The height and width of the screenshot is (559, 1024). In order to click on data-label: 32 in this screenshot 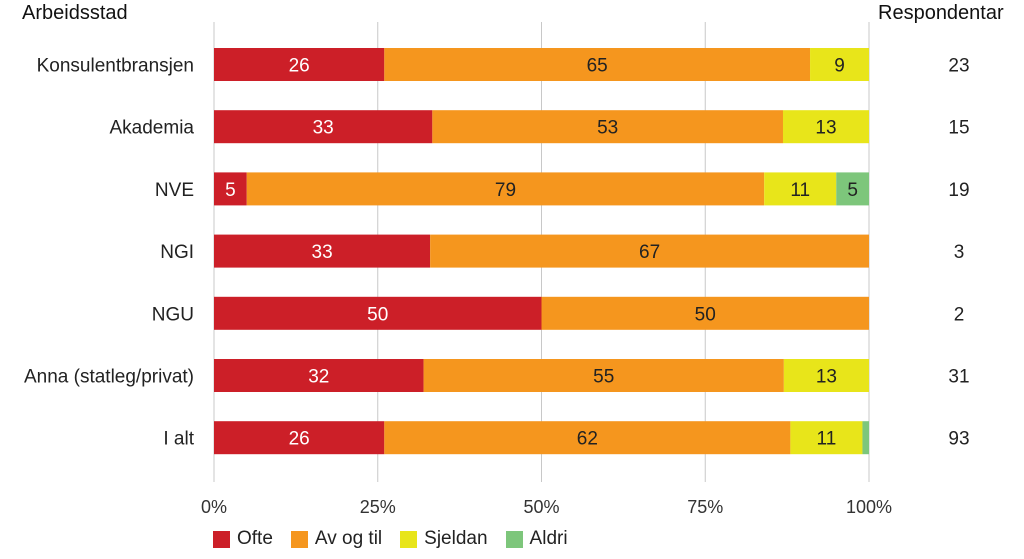, I will do `click(318, 377)`.